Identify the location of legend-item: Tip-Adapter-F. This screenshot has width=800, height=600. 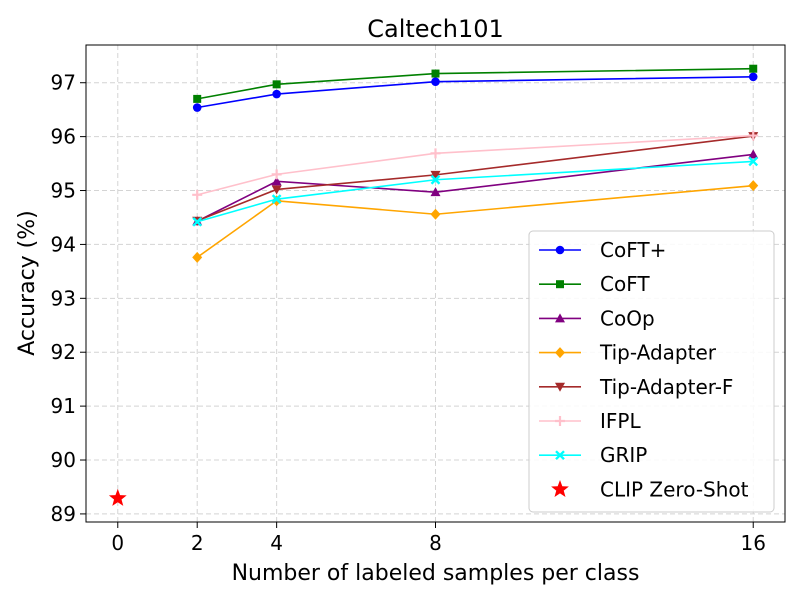
(636, 387).